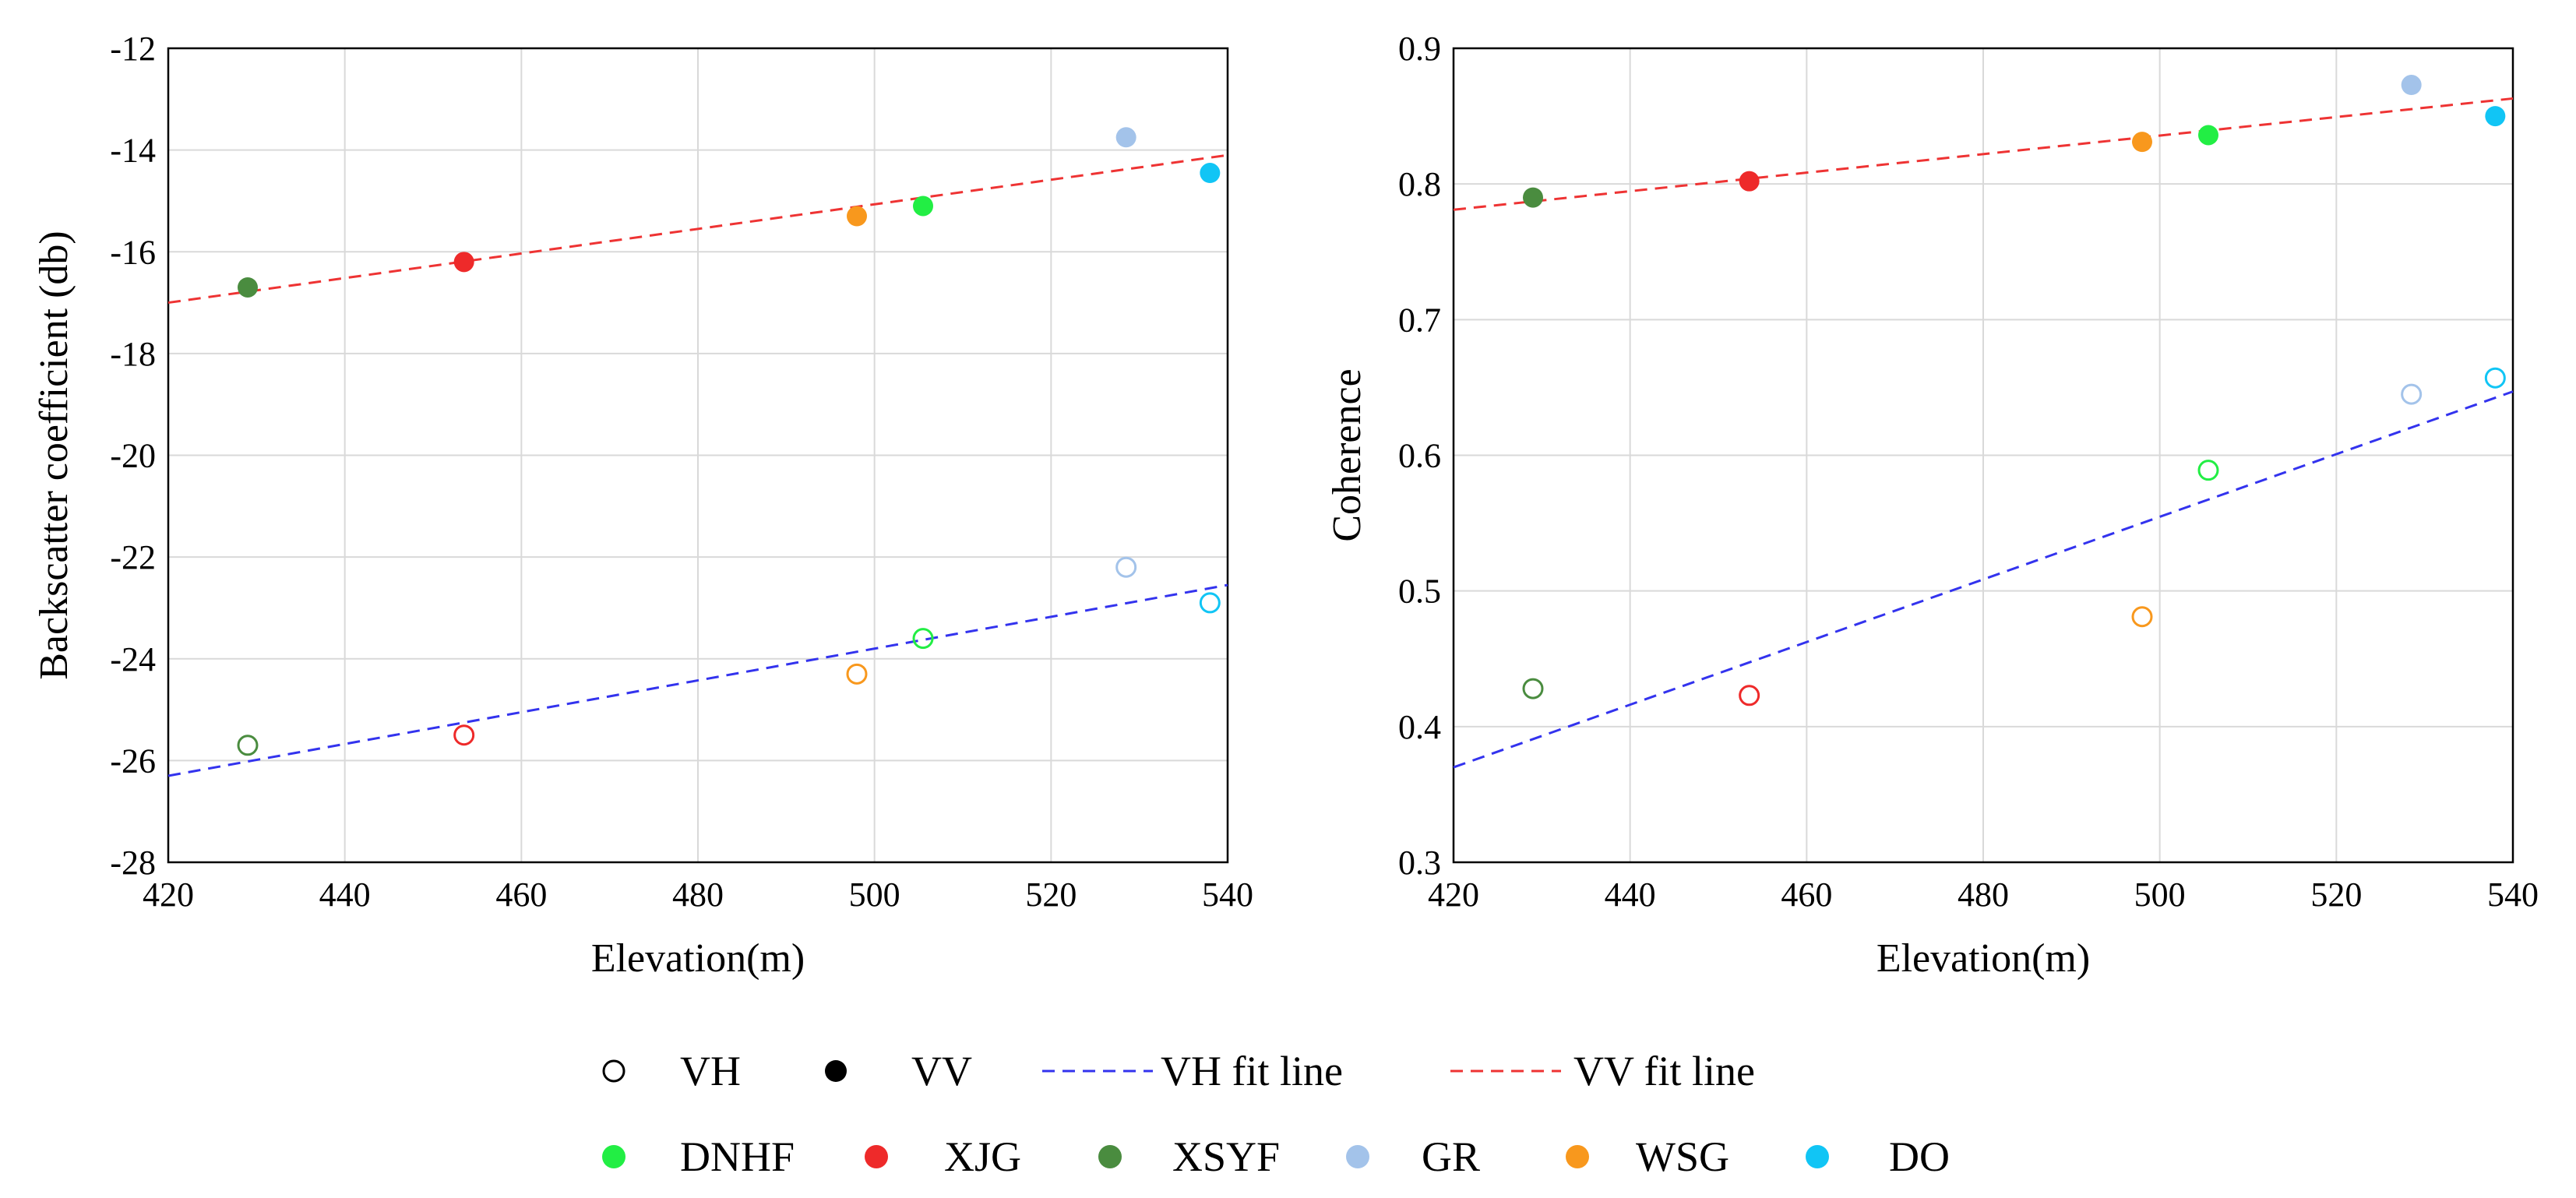 The image size is (2576, 1198). I want to click on y-tick-label: 0.5, so click(1419, 592).